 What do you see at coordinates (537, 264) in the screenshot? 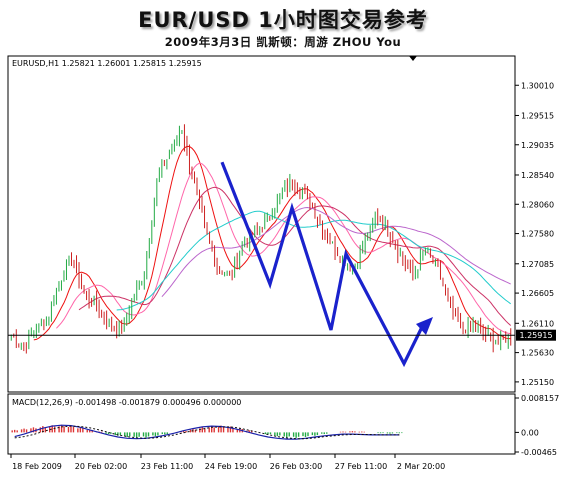
I see `y-tick-label: 1.27085` at bounding box center [537, 264].